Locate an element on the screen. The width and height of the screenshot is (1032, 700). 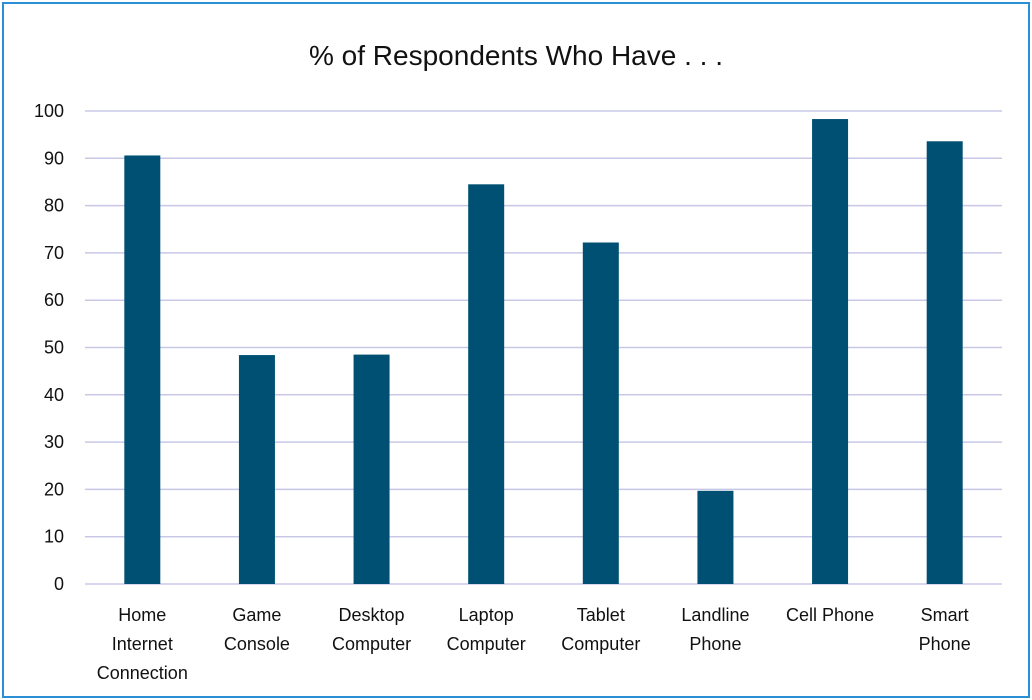
y-tick-label: 50 is located at coordinates (54, 348).